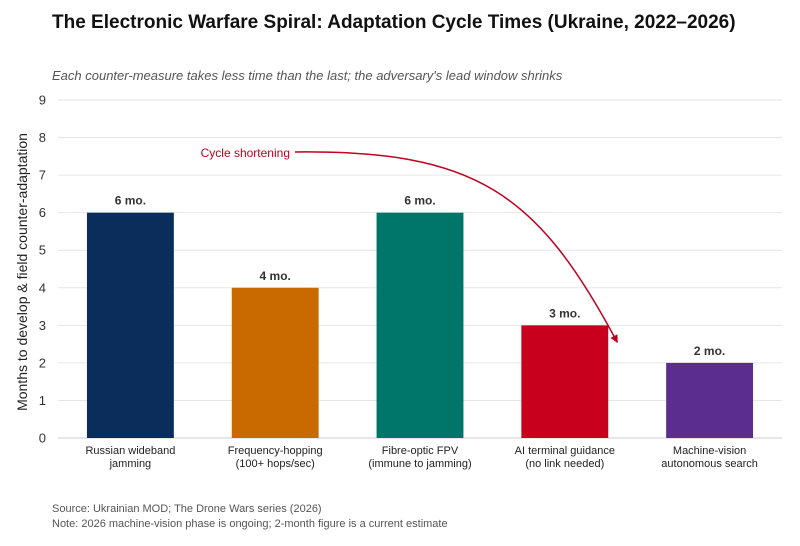  I want to click on y-tick-label: 3, so click(42, 325).